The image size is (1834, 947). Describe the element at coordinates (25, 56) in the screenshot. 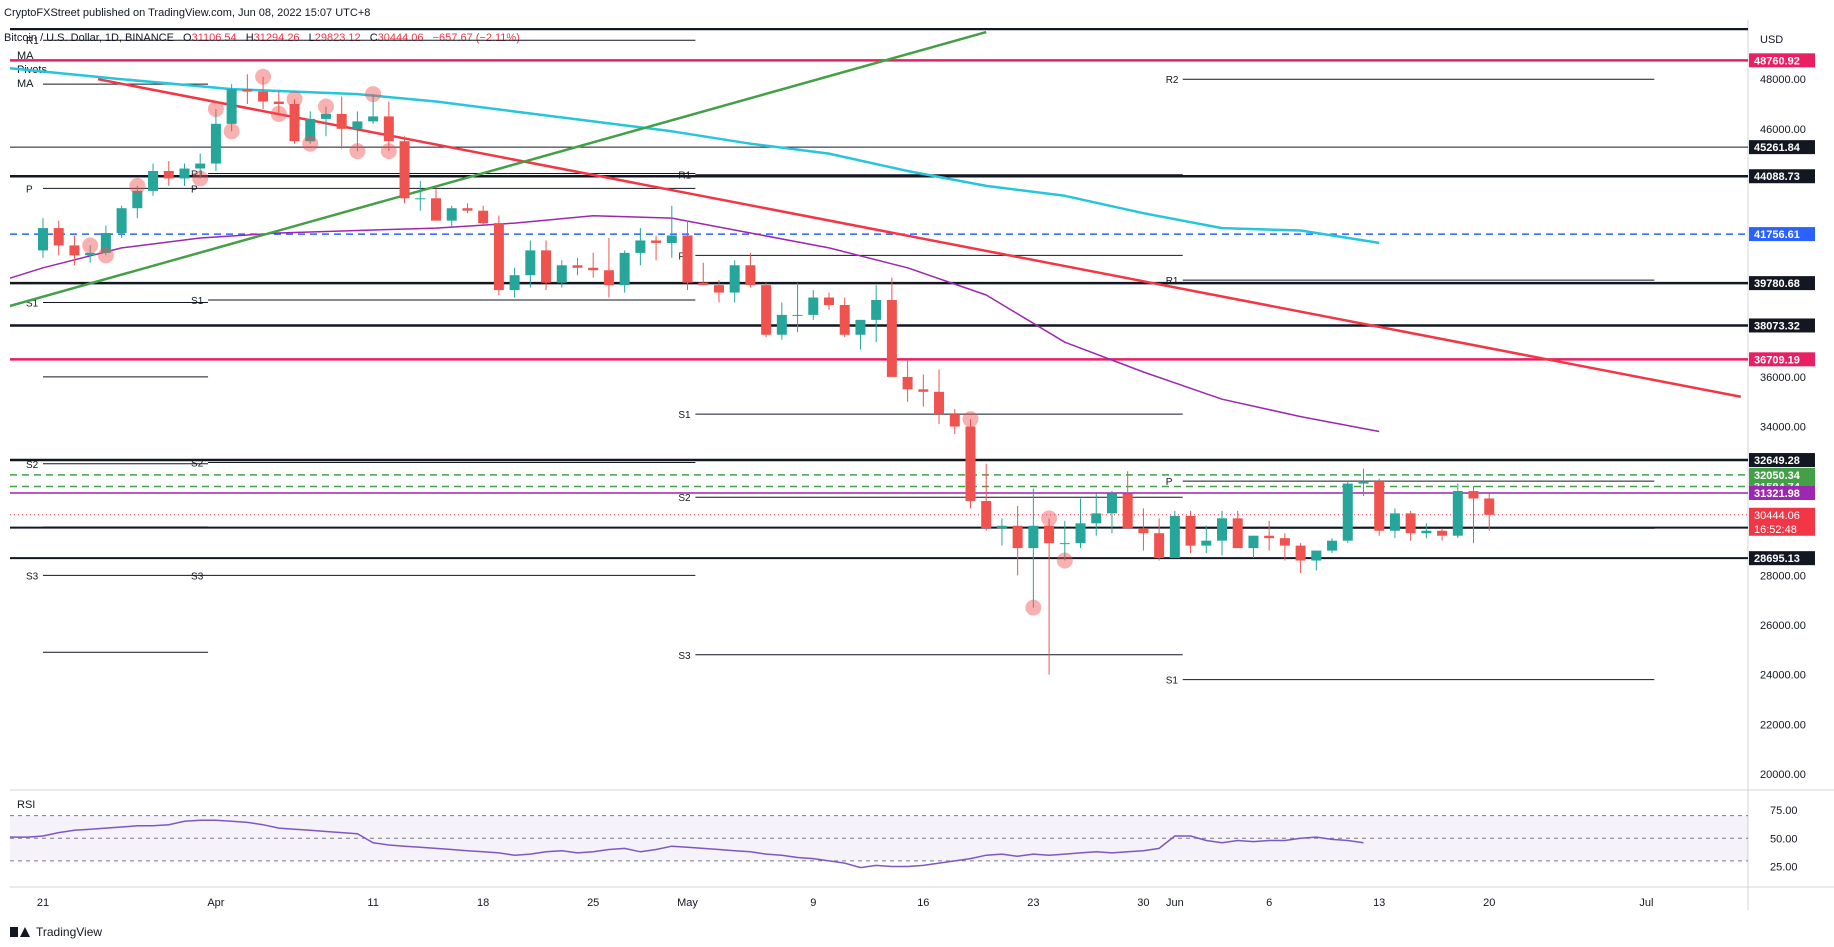

I see `legend-ma-1: MA` at that location.